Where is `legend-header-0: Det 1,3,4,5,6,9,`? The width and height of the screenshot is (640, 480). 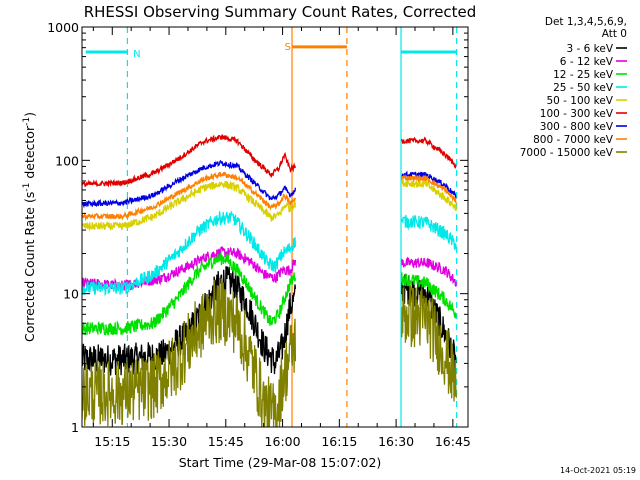
legend-header-0: Det 1,3,4,5,6,9, is located at coordinates (586, 22).